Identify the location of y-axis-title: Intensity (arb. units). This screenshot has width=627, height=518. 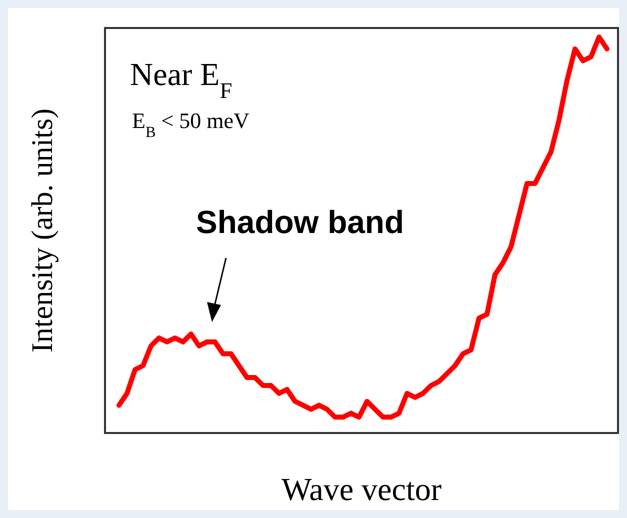
(42, 230).